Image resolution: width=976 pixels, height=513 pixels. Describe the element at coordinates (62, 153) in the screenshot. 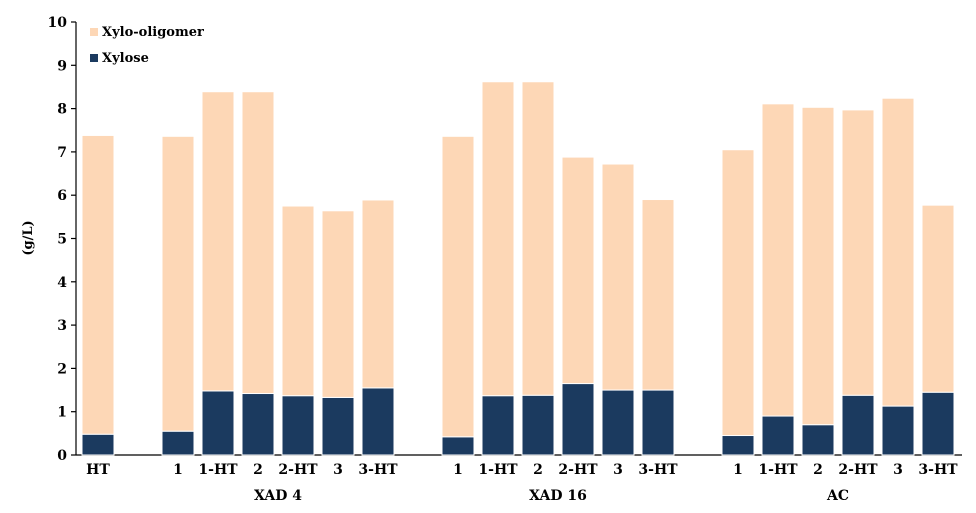

I see `y-tick-label: 7` at that location.